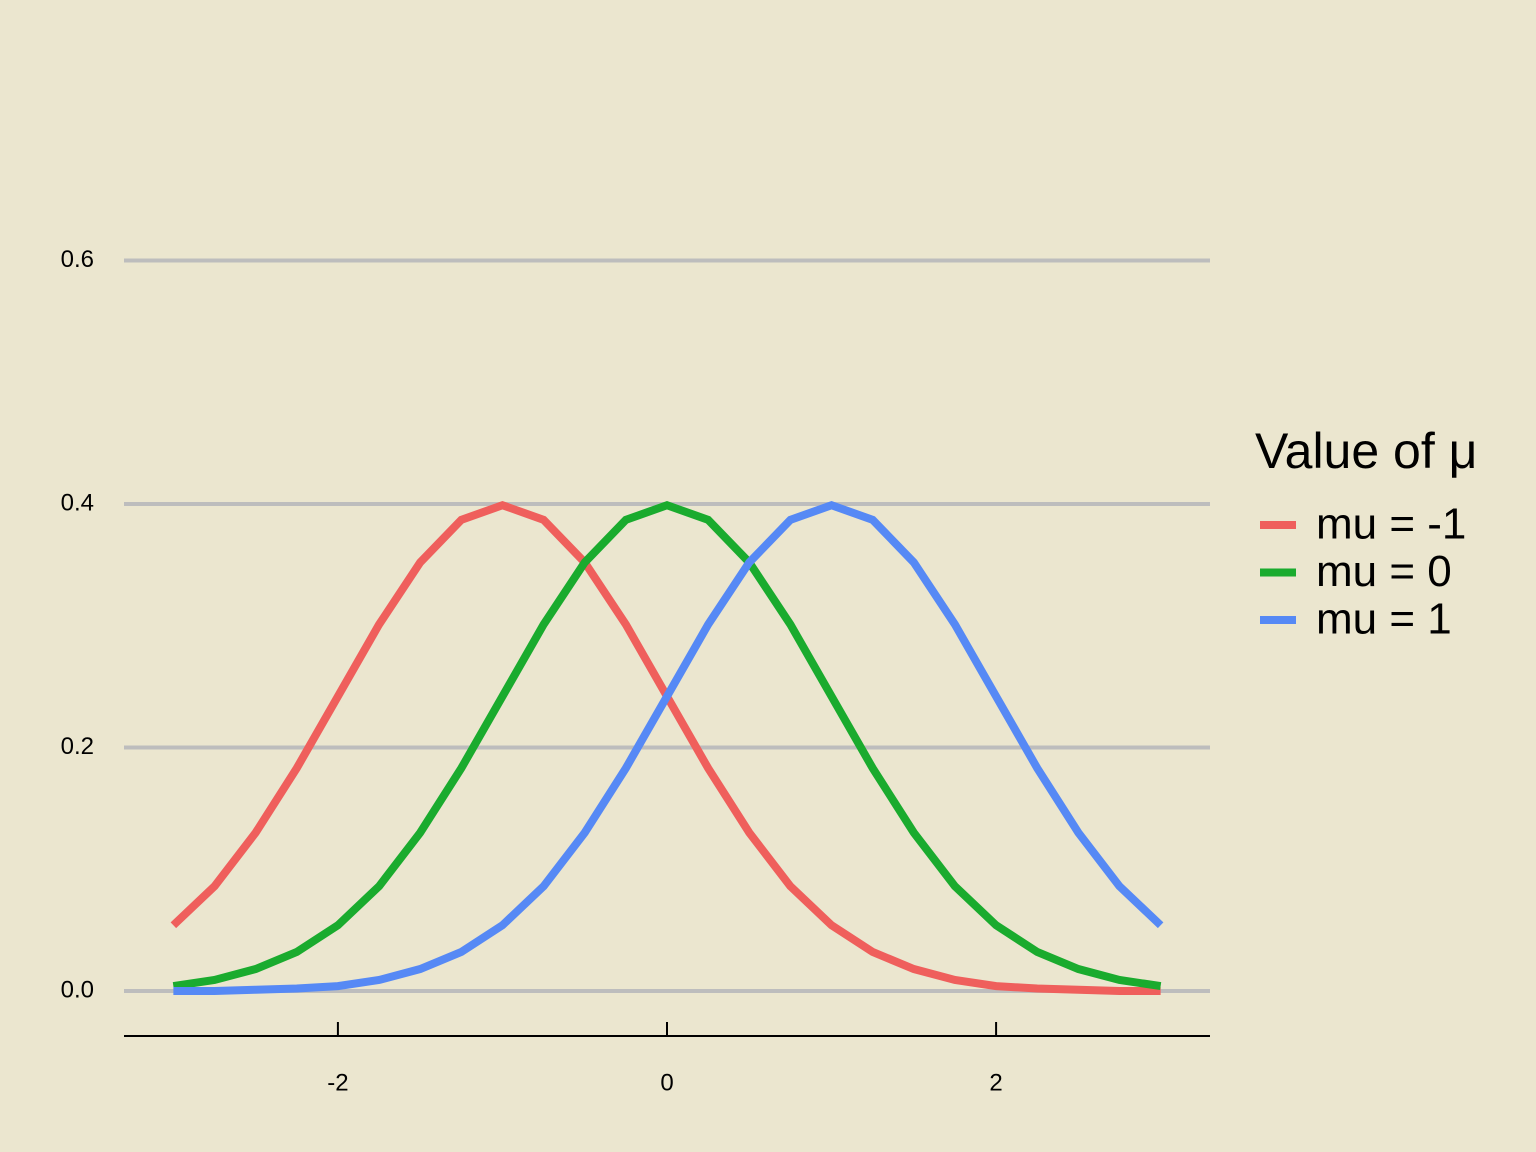  Describe the element at coordinates (1384, 619) in the screenshot. I see `legend-label: mu = 1` at that location.